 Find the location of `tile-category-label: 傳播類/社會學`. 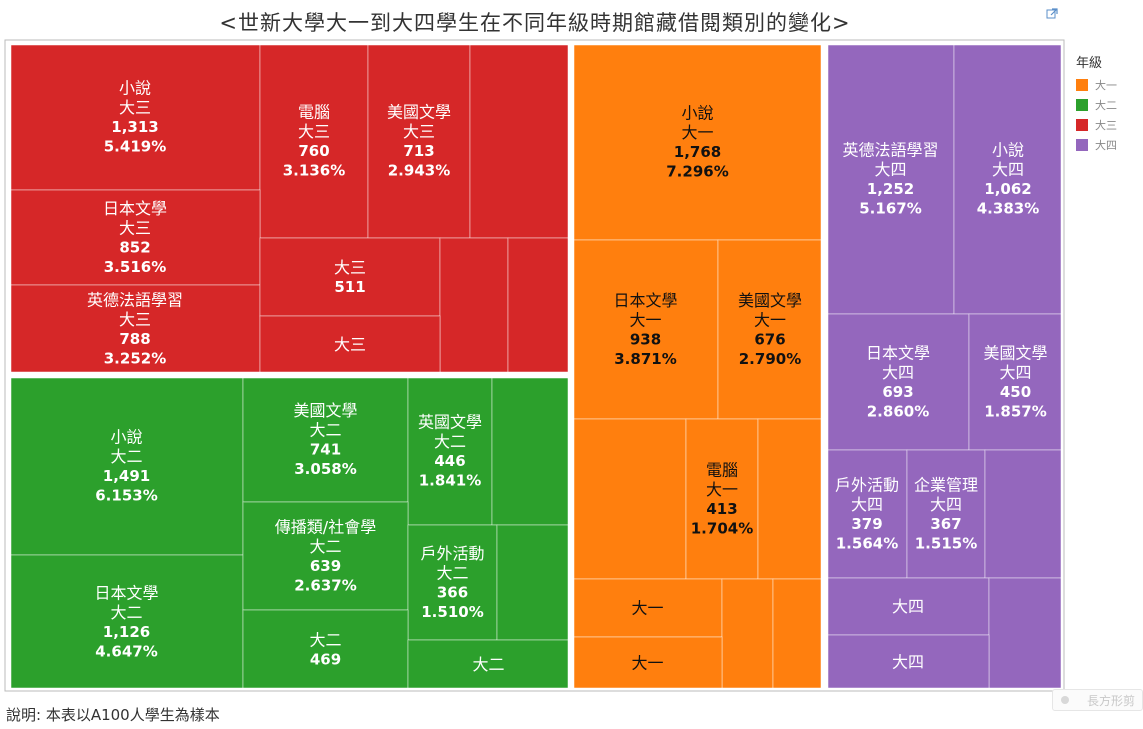

tile-category-label: 傳播類/社會學 is located at coordinates (325, 526).